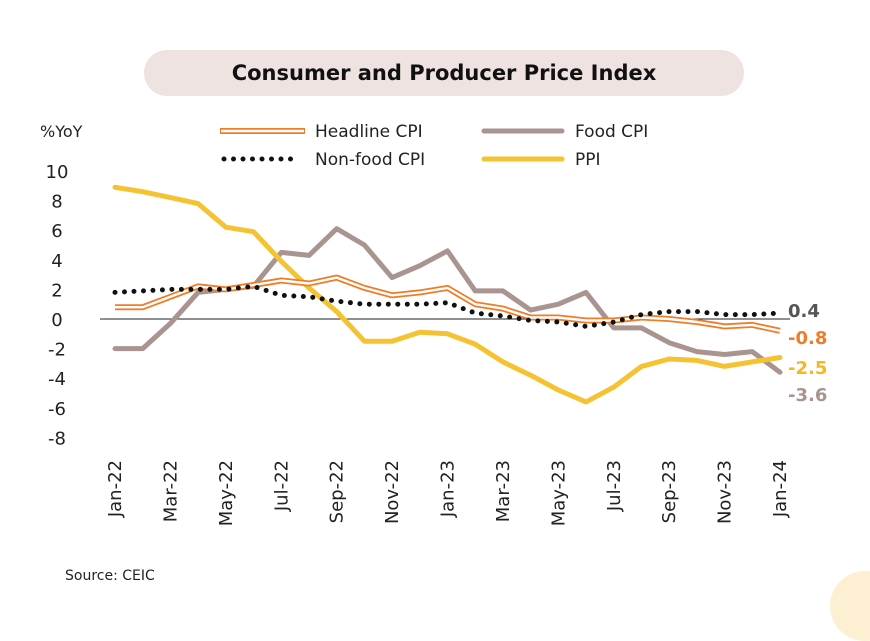 Image resolution: width=870 pixels, height=641 pixels. What do you see at coordinates (392, 492) in the screenshot?
I see `x-tick-label: Nov-22` at bounding box center [392, 492].